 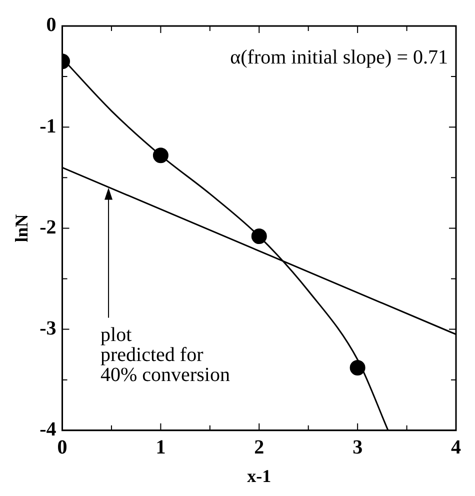 I want to click on x-tick-label: 4, so click(x=456, y=447).